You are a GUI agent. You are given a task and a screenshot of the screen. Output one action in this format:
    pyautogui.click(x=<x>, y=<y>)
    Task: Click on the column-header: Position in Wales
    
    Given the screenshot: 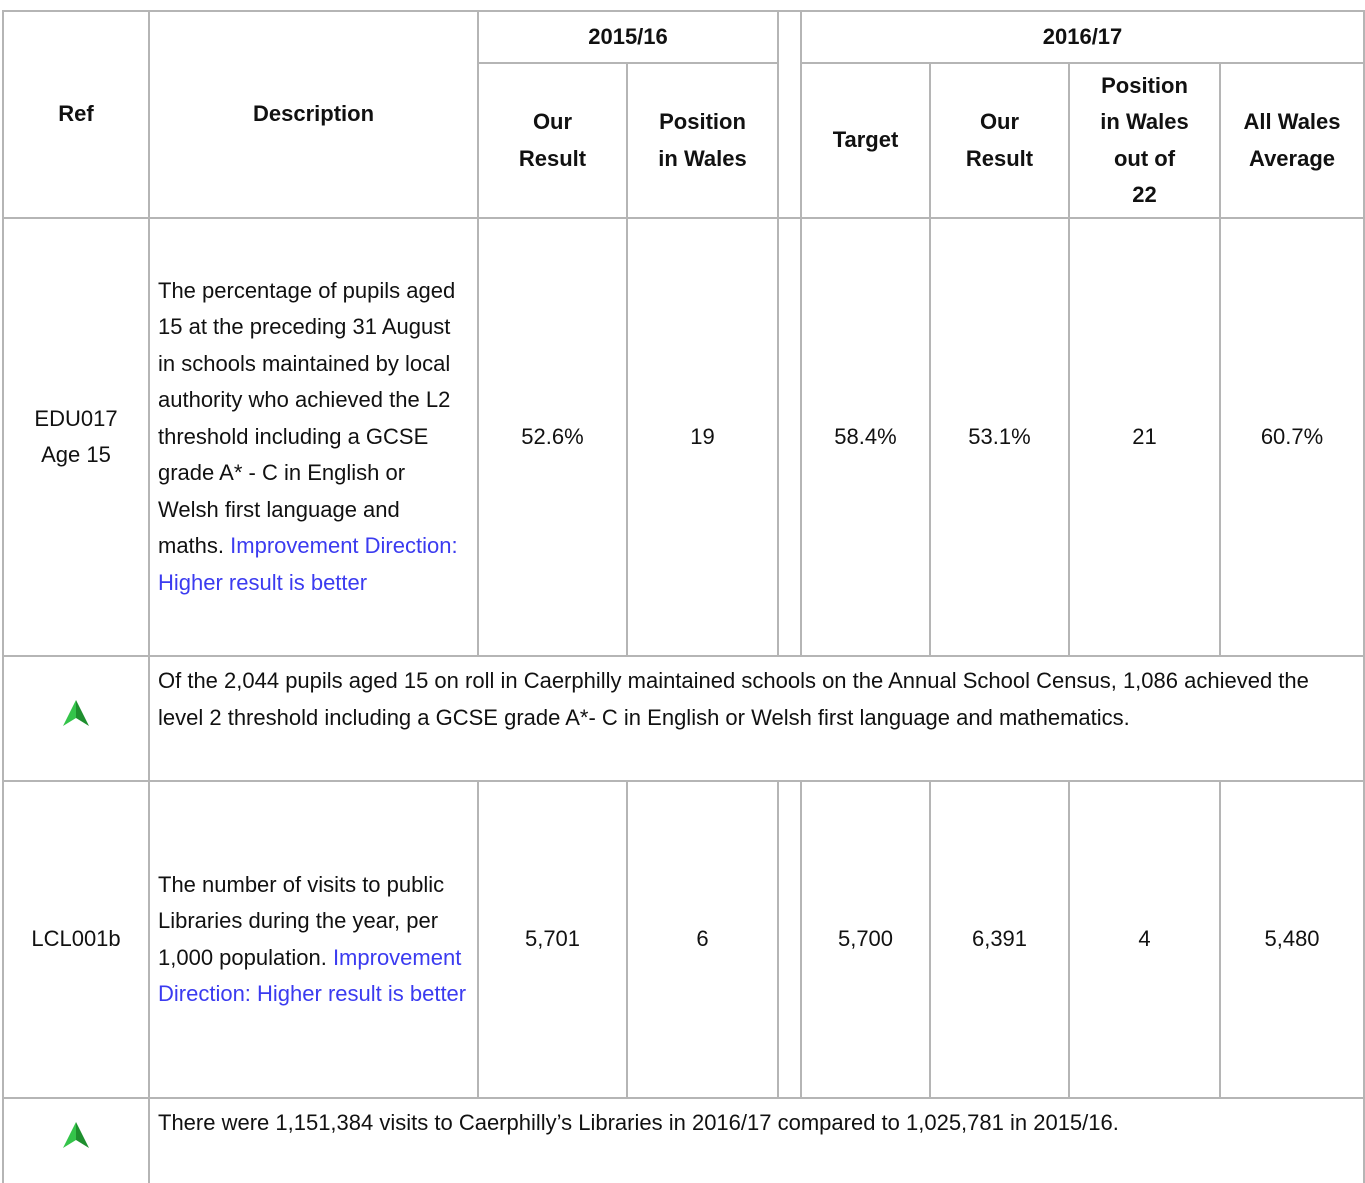 What is the action you would take?
    pyautogui.click(x=702, y=140)
    